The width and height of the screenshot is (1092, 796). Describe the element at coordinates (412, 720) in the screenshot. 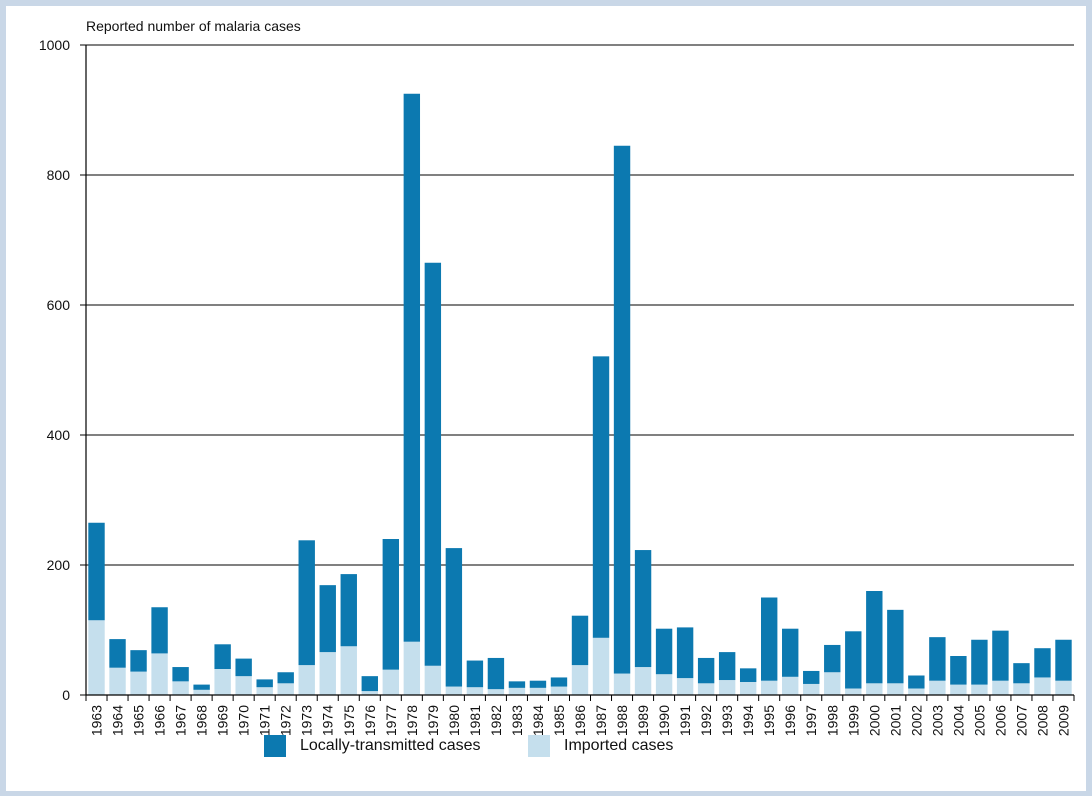

I see `x-tick-label-1978: 1978` at that location.